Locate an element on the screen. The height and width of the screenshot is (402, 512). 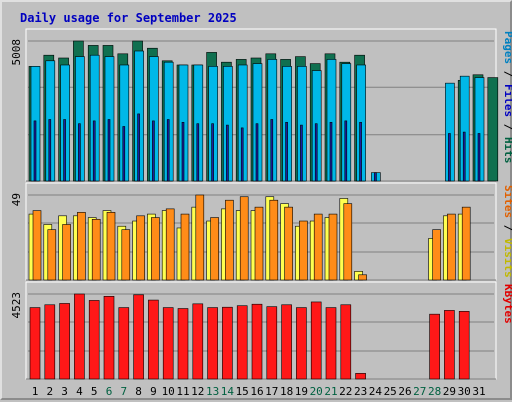
x-tick-label-2: 2 is located at coordinates (49, 391).